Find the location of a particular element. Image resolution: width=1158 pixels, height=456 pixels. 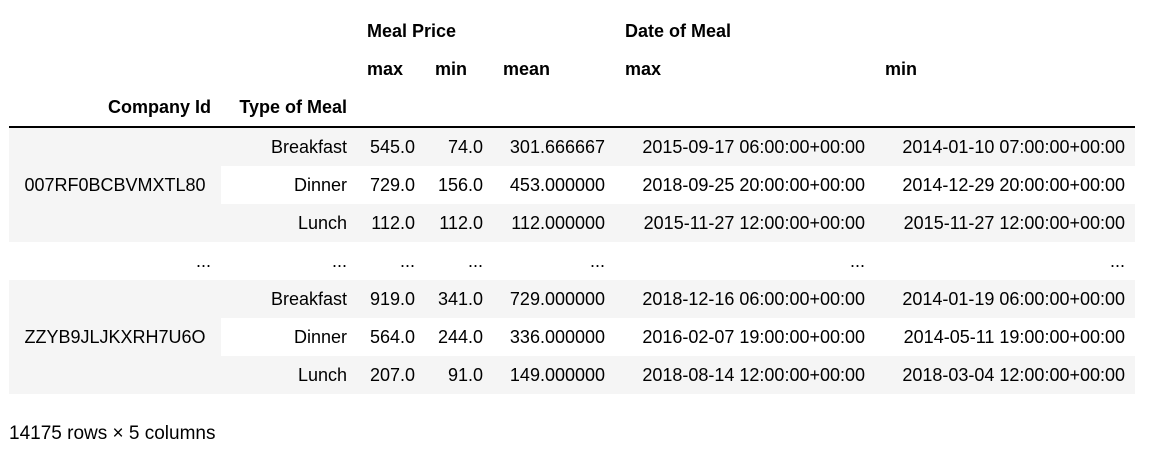

date-min-cell: 2014-01-10 07:00:00+00:00 is located at coordinates (1005, 146).